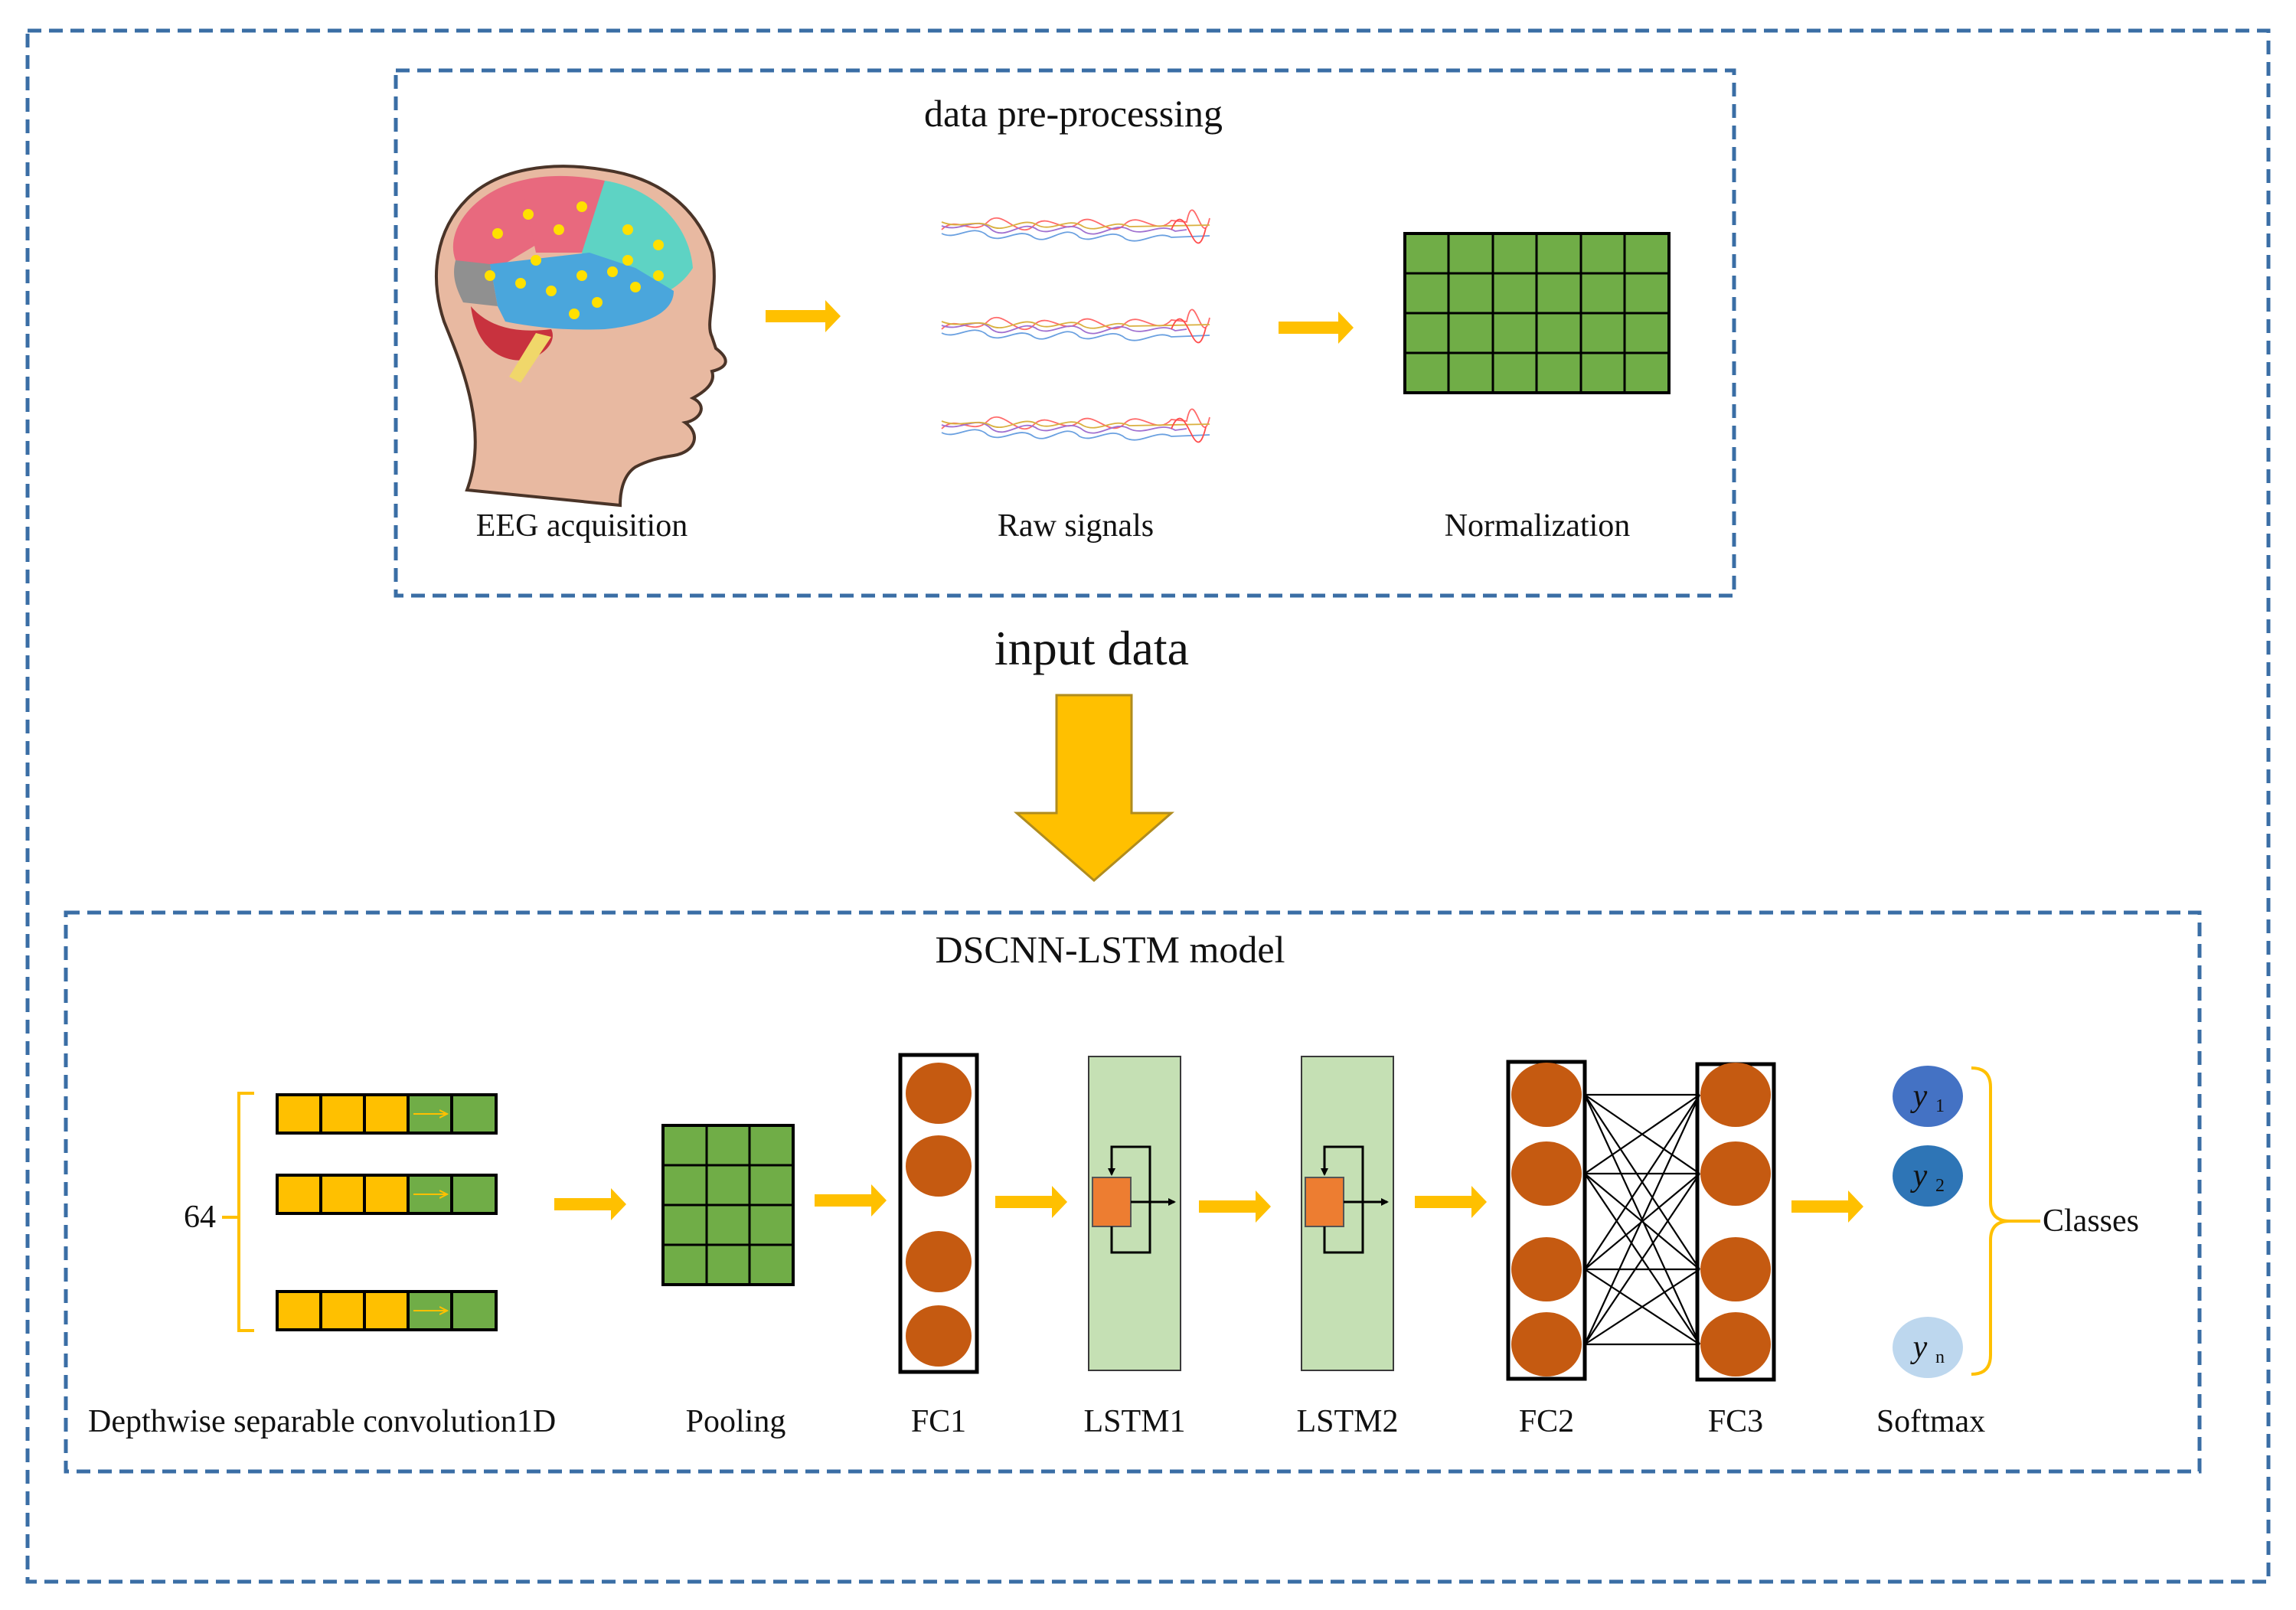 This screenshot has height=1610, width=2296. What do you see at coordinates (1538, 526) in the screenshot?
I see `step-label-normalization: Normalization` at bounding box center [1538, 526].